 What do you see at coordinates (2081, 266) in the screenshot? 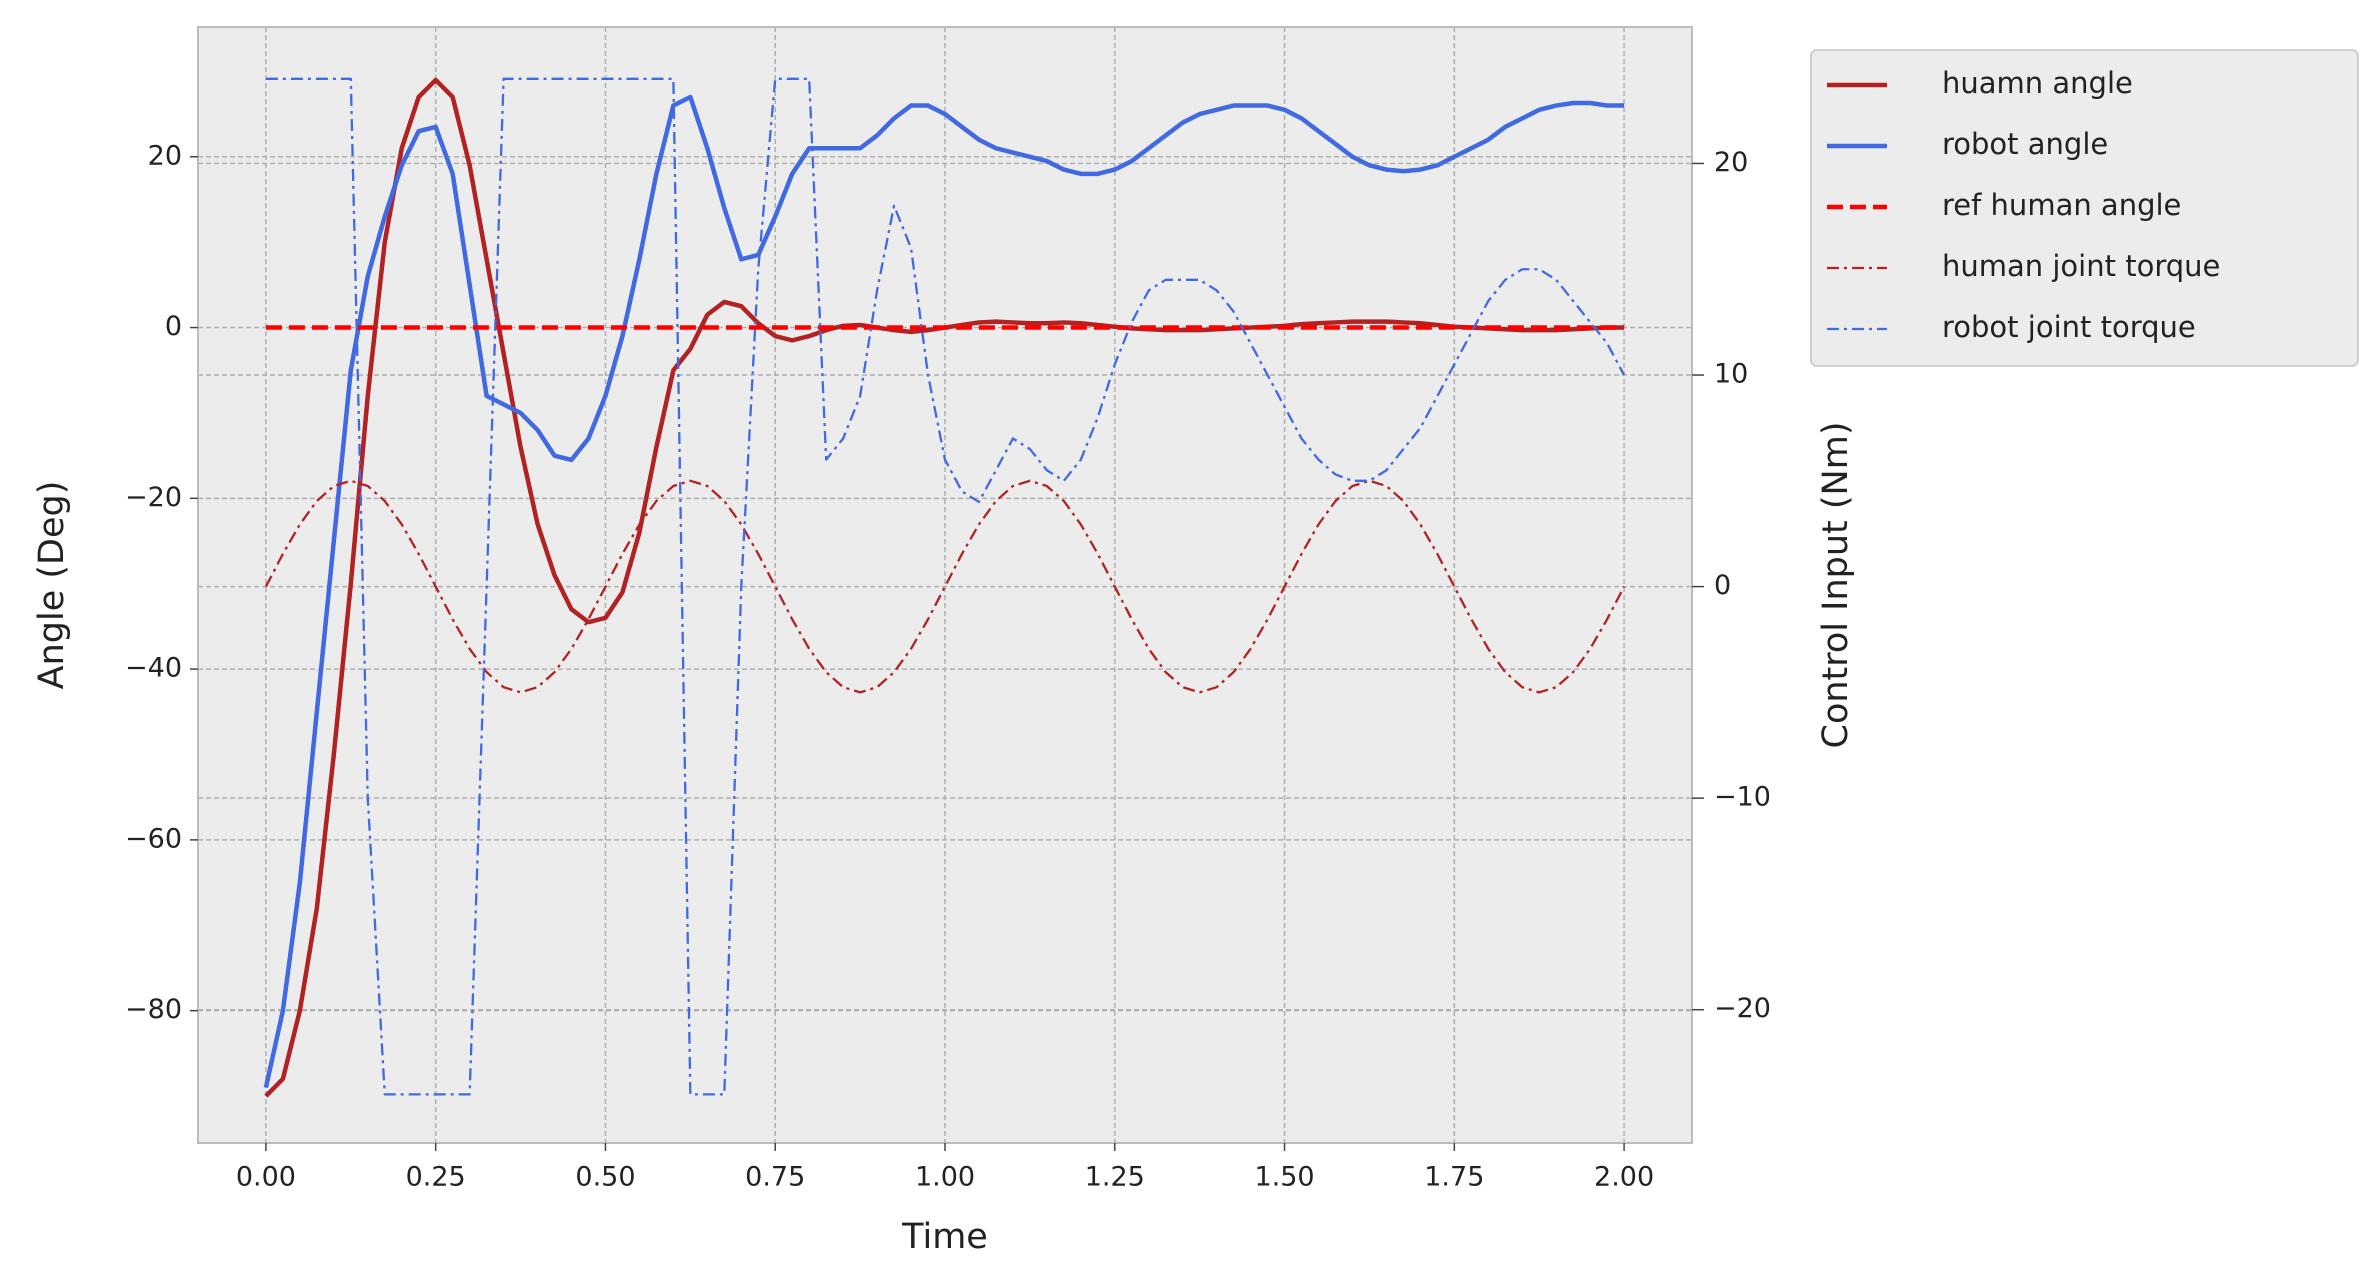
I see `legend-label: human joint torque` at bounding box center [2081, 266].